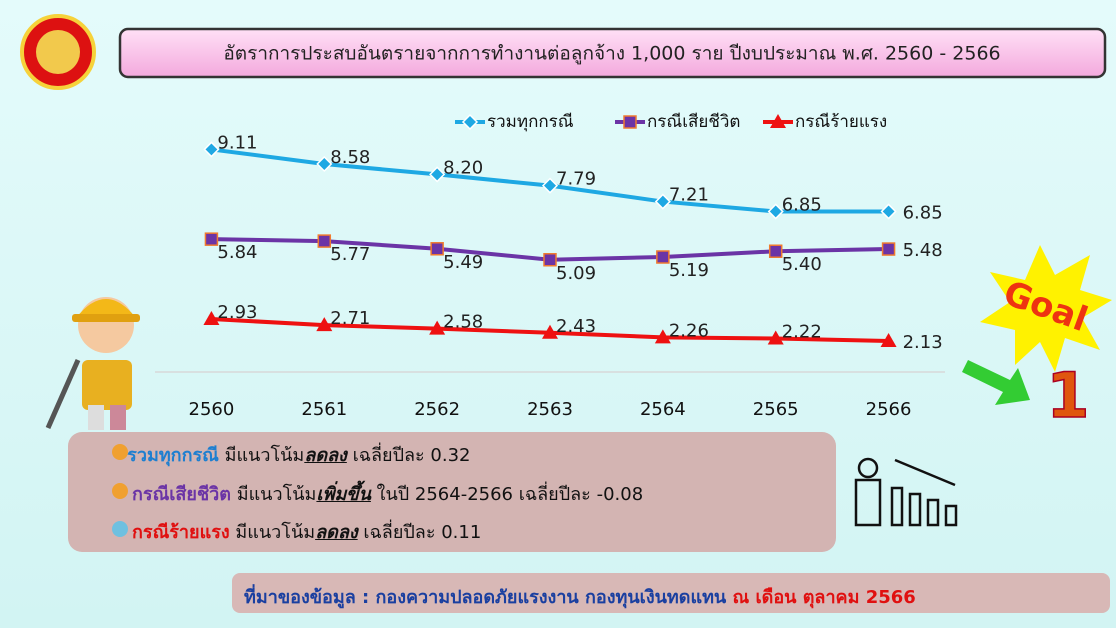 The height and width of the screenshot is (628, 1116). I want to click on source-box, so click(671, 593).